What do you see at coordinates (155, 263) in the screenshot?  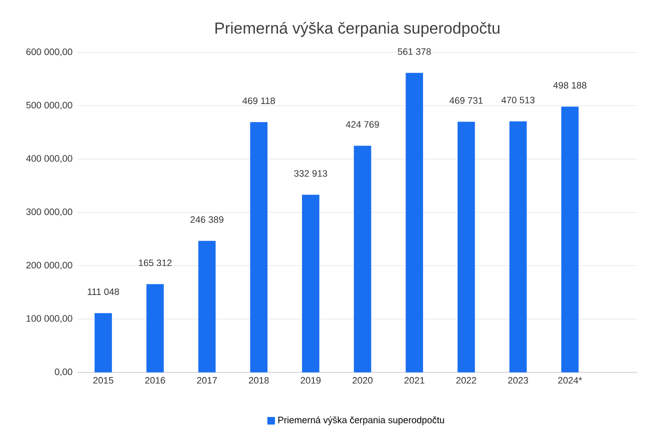 I see `data-label: 165 312` at bounding box center [155, 263].